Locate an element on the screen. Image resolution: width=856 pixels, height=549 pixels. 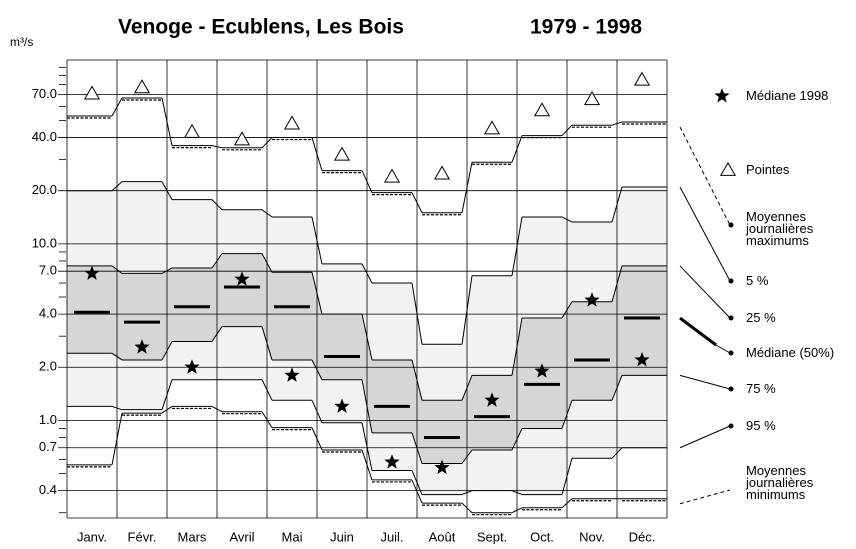
chart-title: Venoge - Ecublens, Les Bois is located at coordinates (261, 27).